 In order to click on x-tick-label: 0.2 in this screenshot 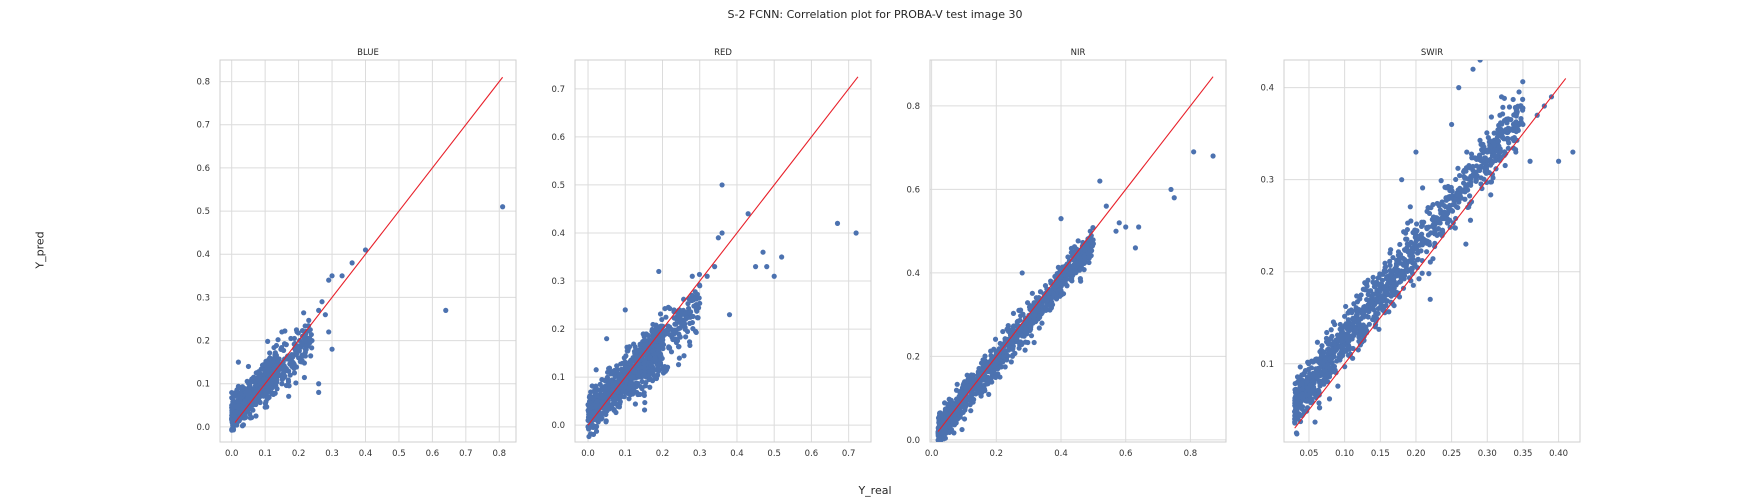, I will do `click(997, 454)`.